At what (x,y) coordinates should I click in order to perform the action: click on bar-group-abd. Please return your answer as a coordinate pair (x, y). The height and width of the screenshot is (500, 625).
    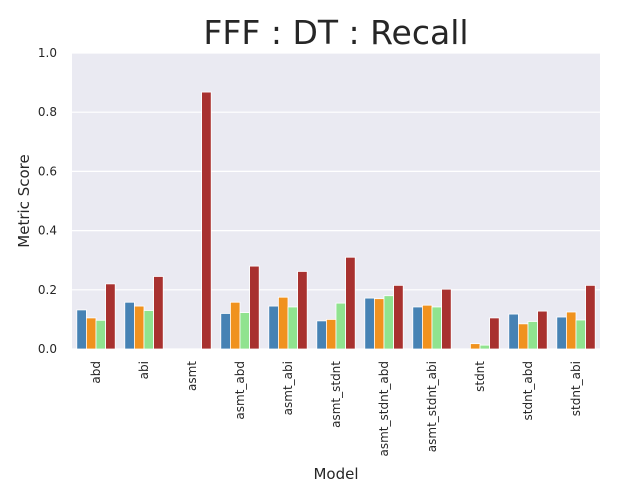
    Looking at the image, I should click on (96, 316).